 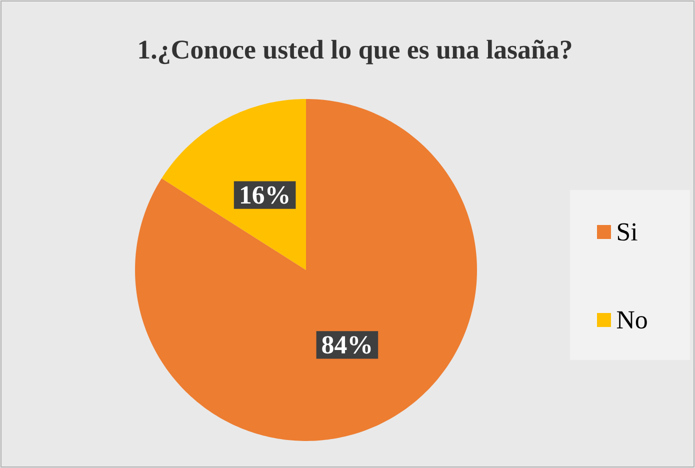 I want to click on data-label: 16%, so click(x=264, y=195).